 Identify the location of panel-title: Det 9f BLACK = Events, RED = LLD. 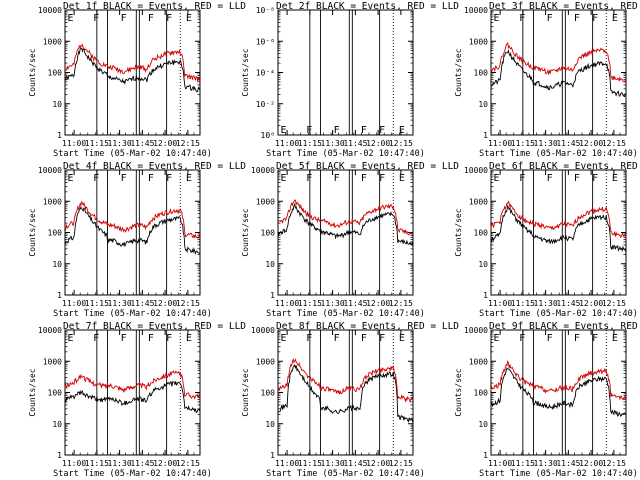
(564, 326).